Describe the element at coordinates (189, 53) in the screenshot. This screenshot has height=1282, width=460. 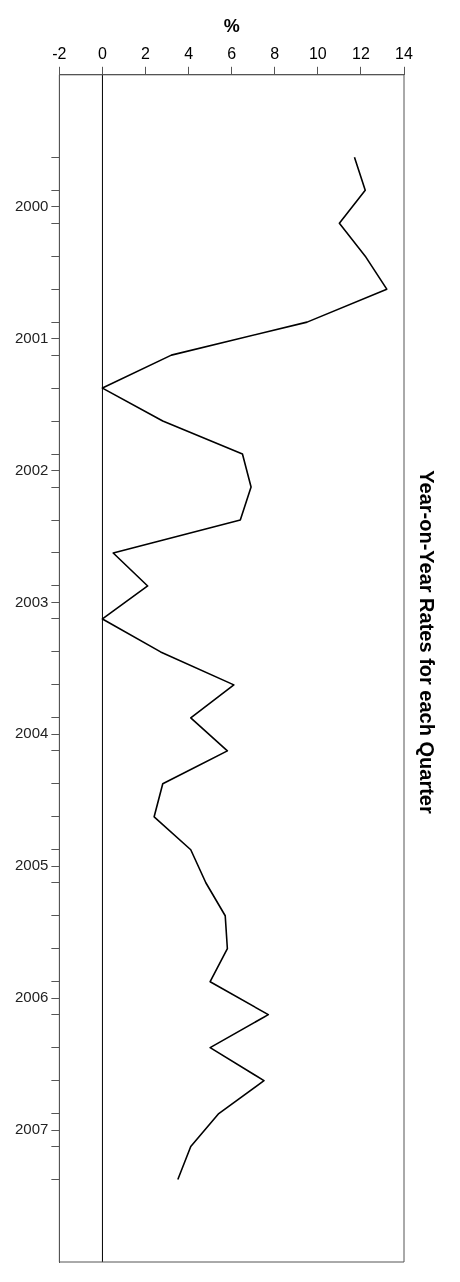
I see `x-tick-label: 4` at that location.